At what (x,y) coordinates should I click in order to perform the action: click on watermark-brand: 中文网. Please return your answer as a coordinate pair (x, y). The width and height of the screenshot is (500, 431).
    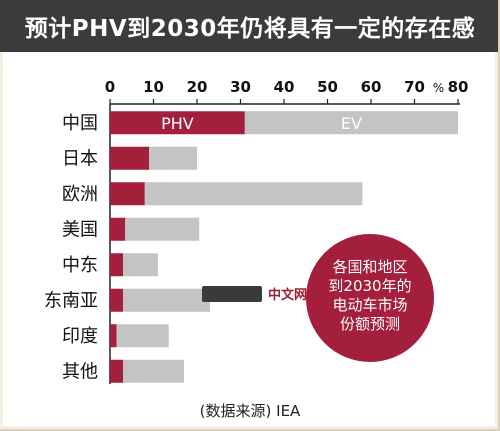
    Looking at the image, I should click on (287, 295).